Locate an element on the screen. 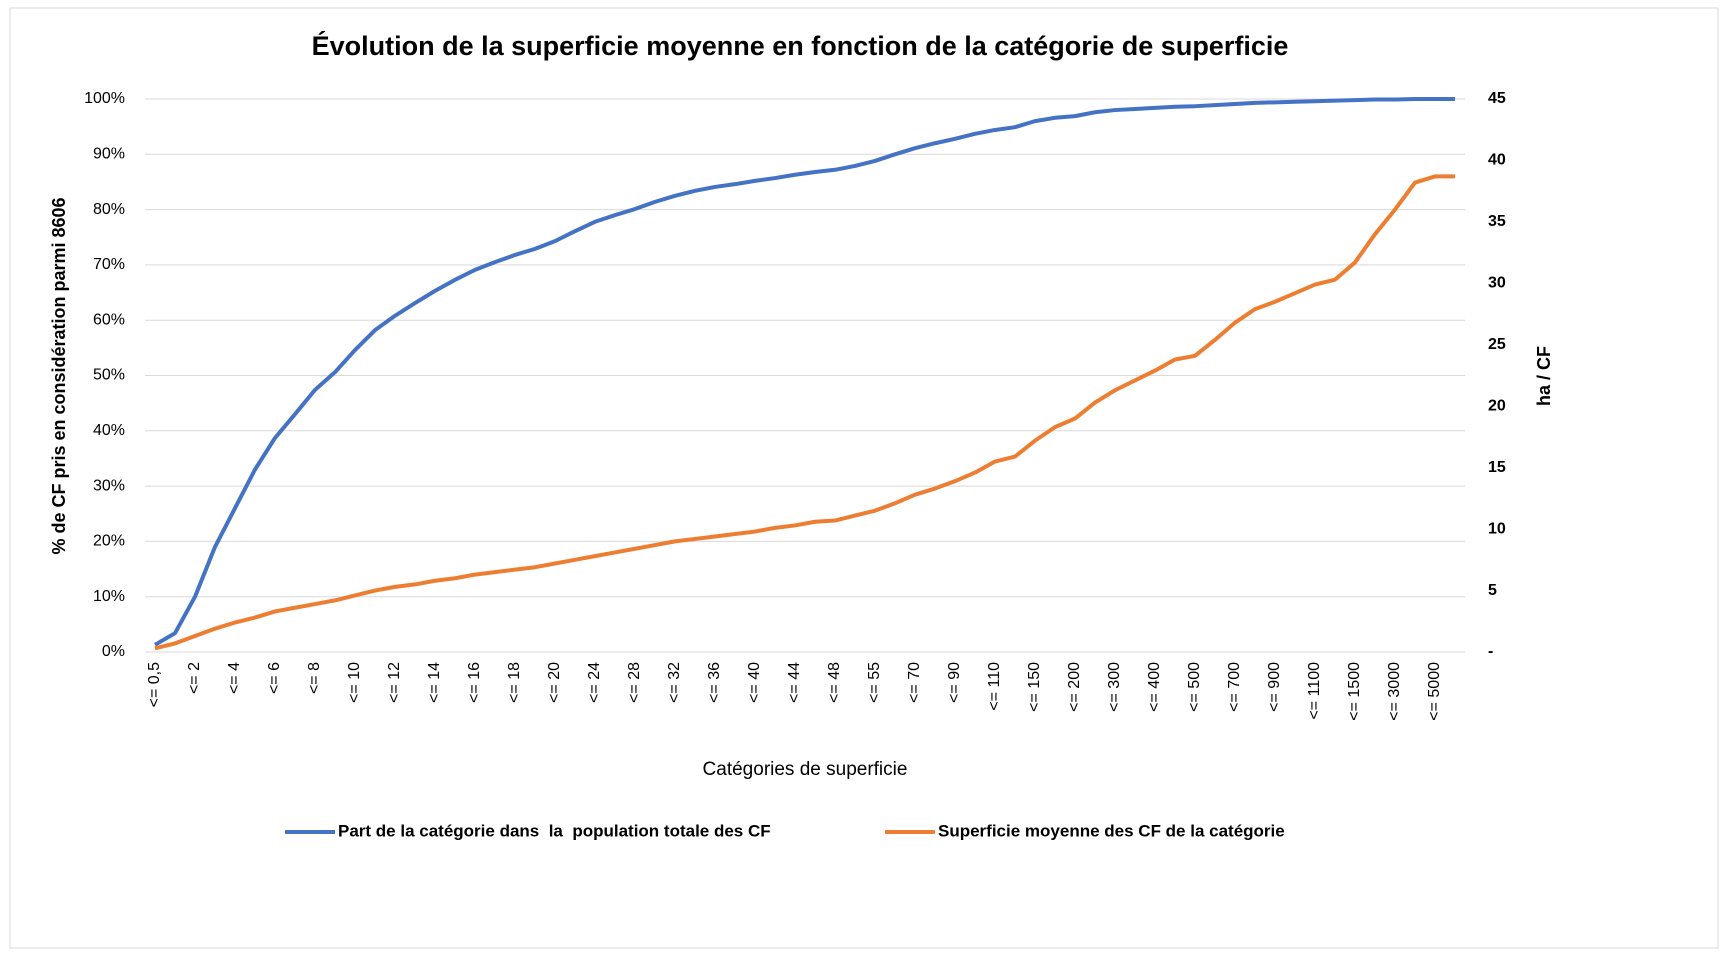  y-tick-label: 70% is located at coordinates (109, 264).